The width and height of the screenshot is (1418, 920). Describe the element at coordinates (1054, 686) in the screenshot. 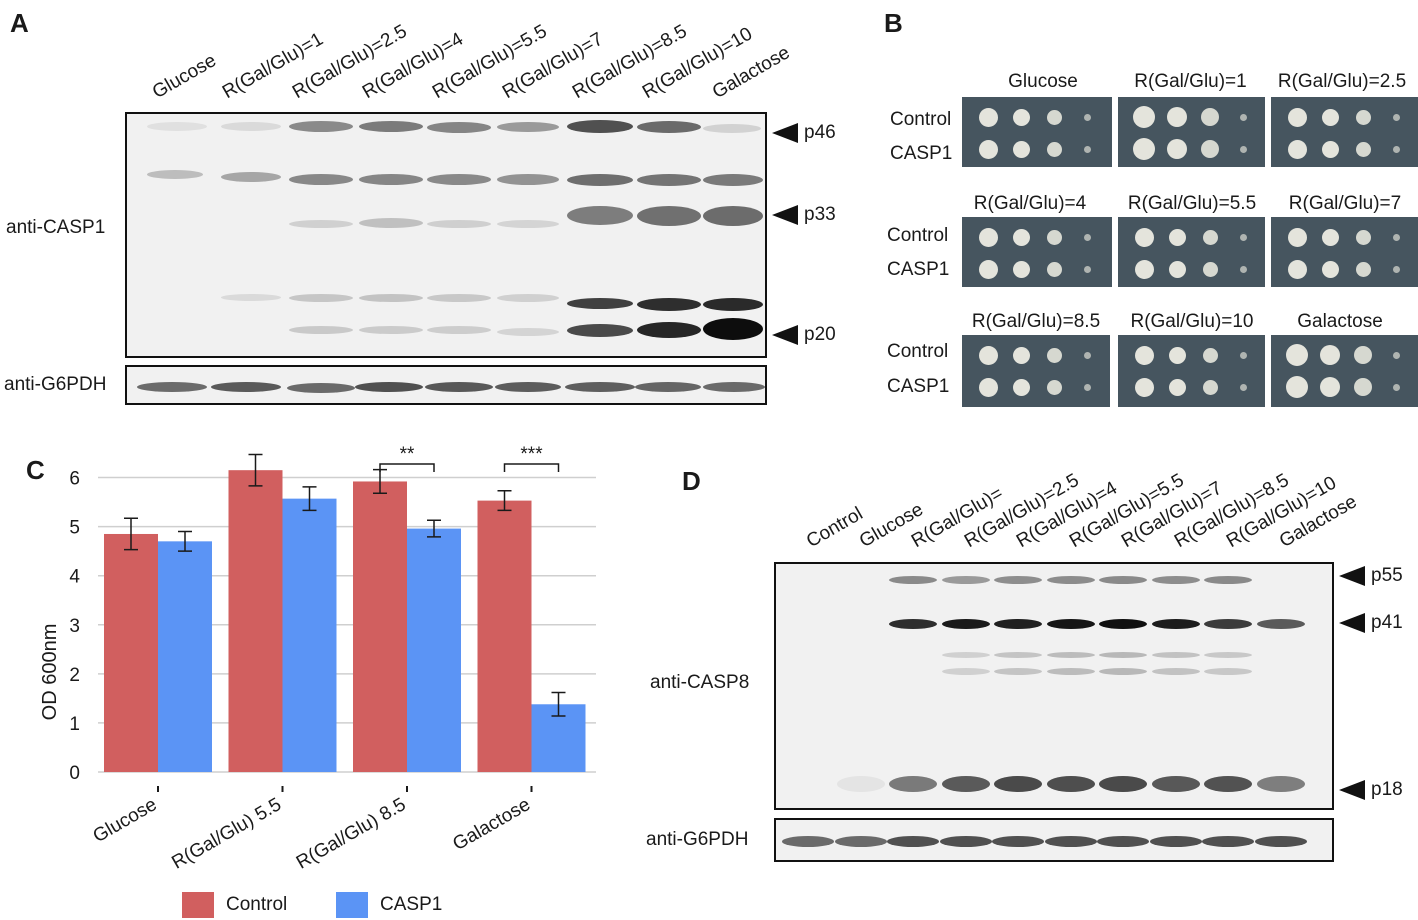

I see `panel-d-casp8-blot` at that location.